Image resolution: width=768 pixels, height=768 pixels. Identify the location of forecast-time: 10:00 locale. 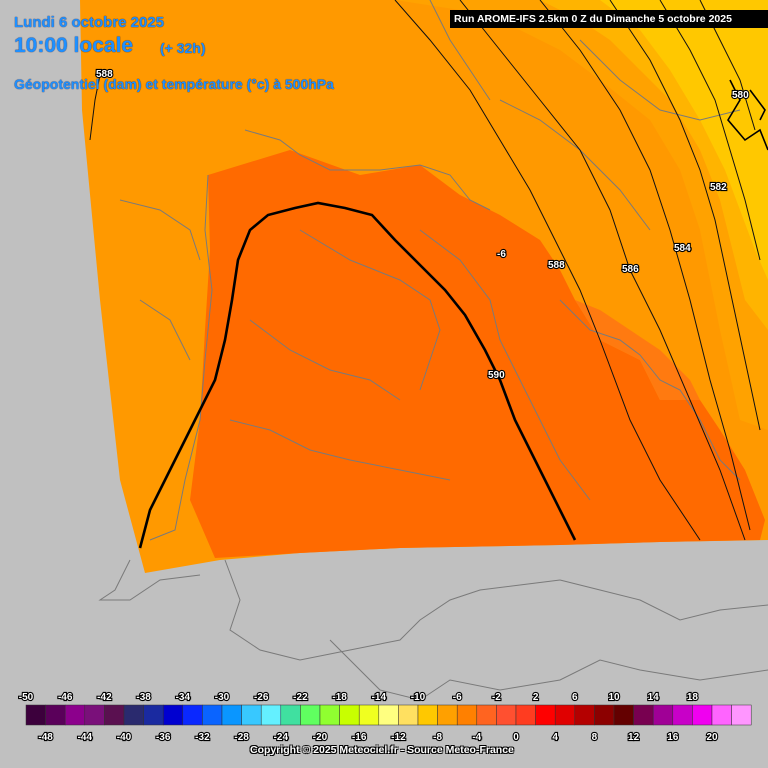
(74, 45).